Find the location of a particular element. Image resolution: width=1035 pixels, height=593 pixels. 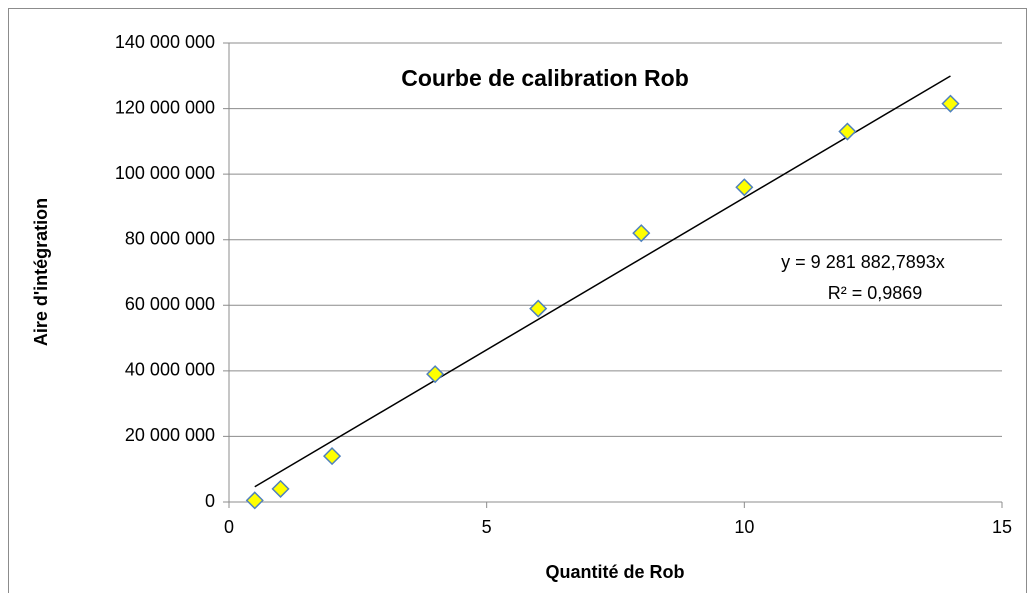

trendline-r2: R² = 0,9869 is located at coordinates (875, 293).